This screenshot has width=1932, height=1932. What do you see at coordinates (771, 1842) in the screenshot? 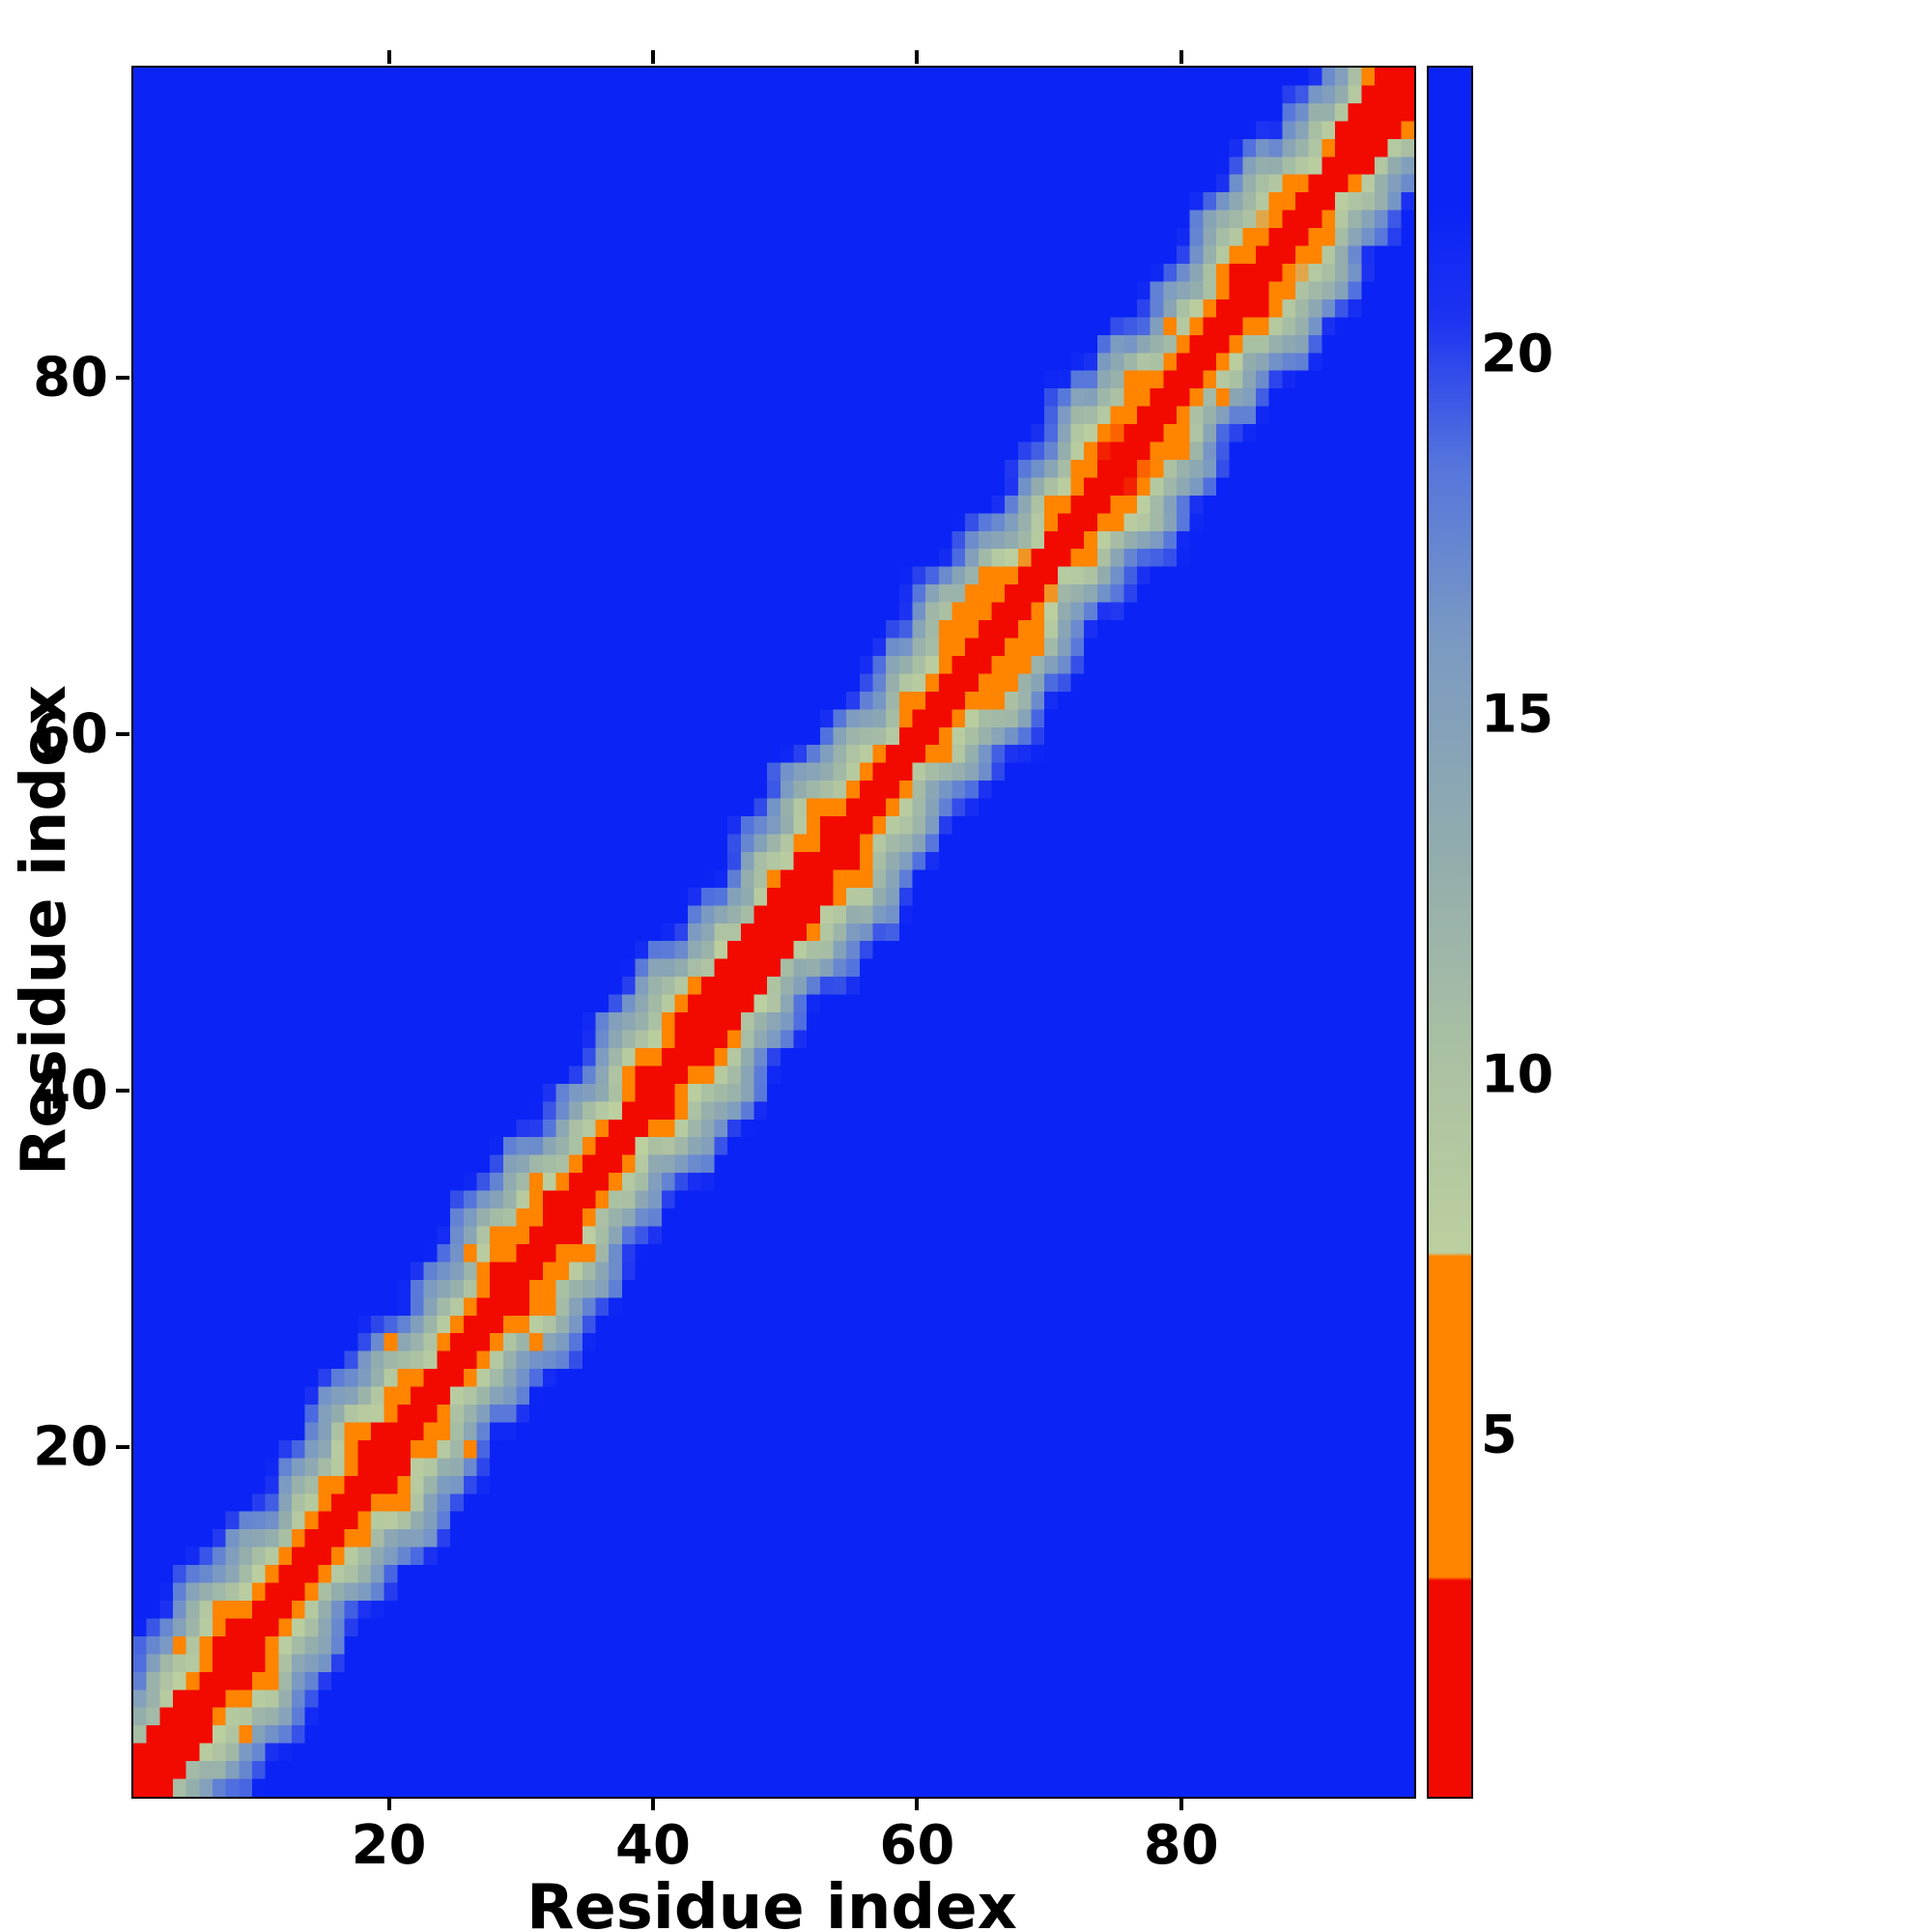
I see `x-axis-ticks: 20 40 60 80` at bounding box center [771, 1842].